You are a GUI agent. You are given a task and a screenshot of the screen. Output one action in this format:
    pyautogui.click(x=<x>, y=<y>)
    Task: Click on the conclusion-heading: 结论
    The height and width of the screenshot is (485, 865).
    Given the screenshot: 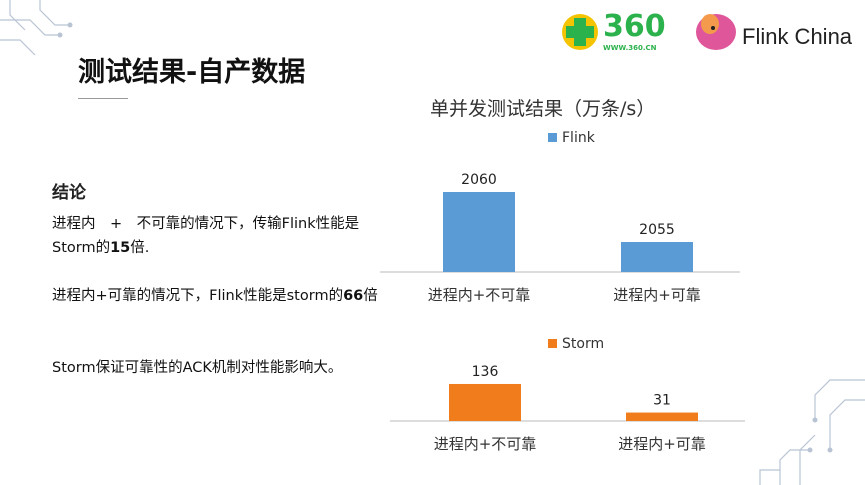 What is the action you would take?
    pyautogui.click(x=69, y=193)
    